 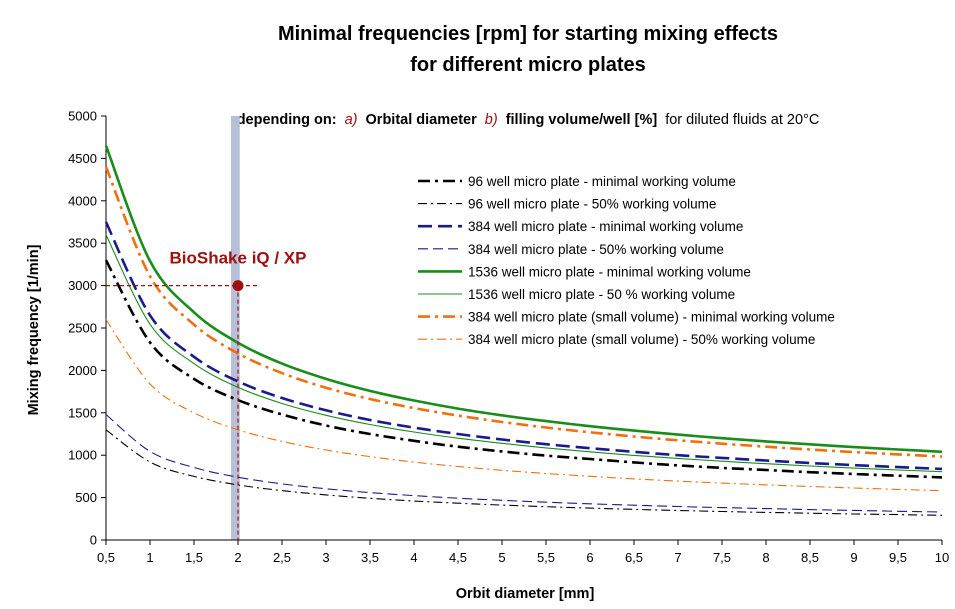 What do you see at coordinates (528, 65) in the screenshot?
I see `chart-title-line2: for different micro plates` at bounding box center [528, 65].